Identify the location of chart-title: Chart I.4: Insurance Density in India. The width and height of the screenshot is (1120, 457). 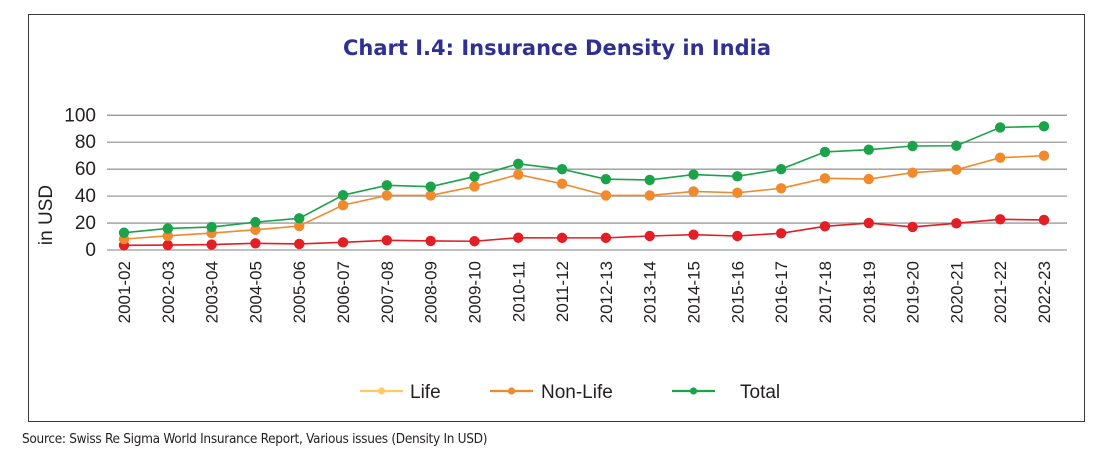
(557, 48).